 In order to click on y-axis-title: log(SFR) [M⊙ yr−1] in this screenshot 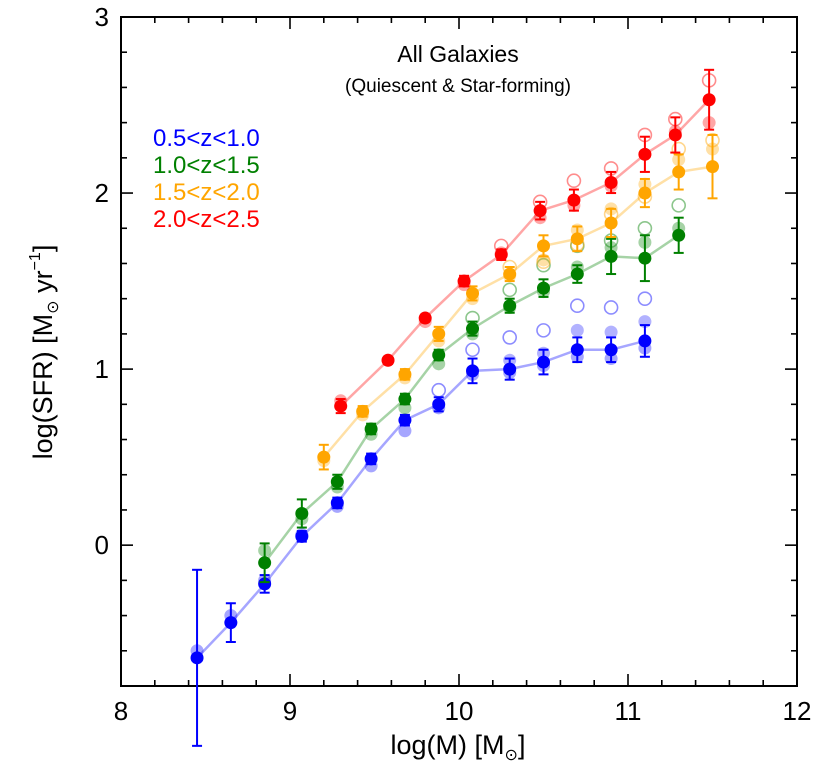, I will do `click(44, 352)`.